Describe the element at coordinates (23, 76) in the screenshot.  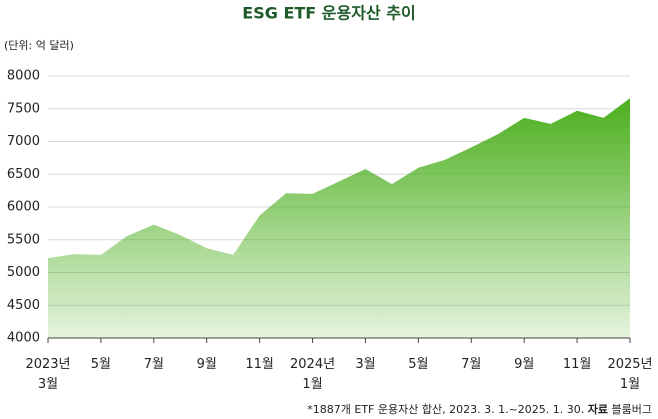
I see `y-tick-label: 8000` at that location.